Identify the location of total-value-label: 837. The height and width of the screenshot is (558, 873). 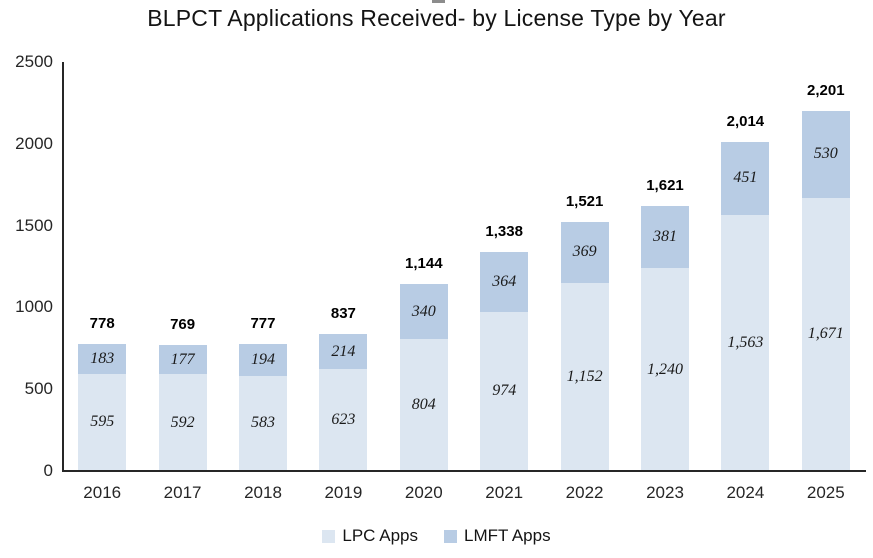
(343, 314).